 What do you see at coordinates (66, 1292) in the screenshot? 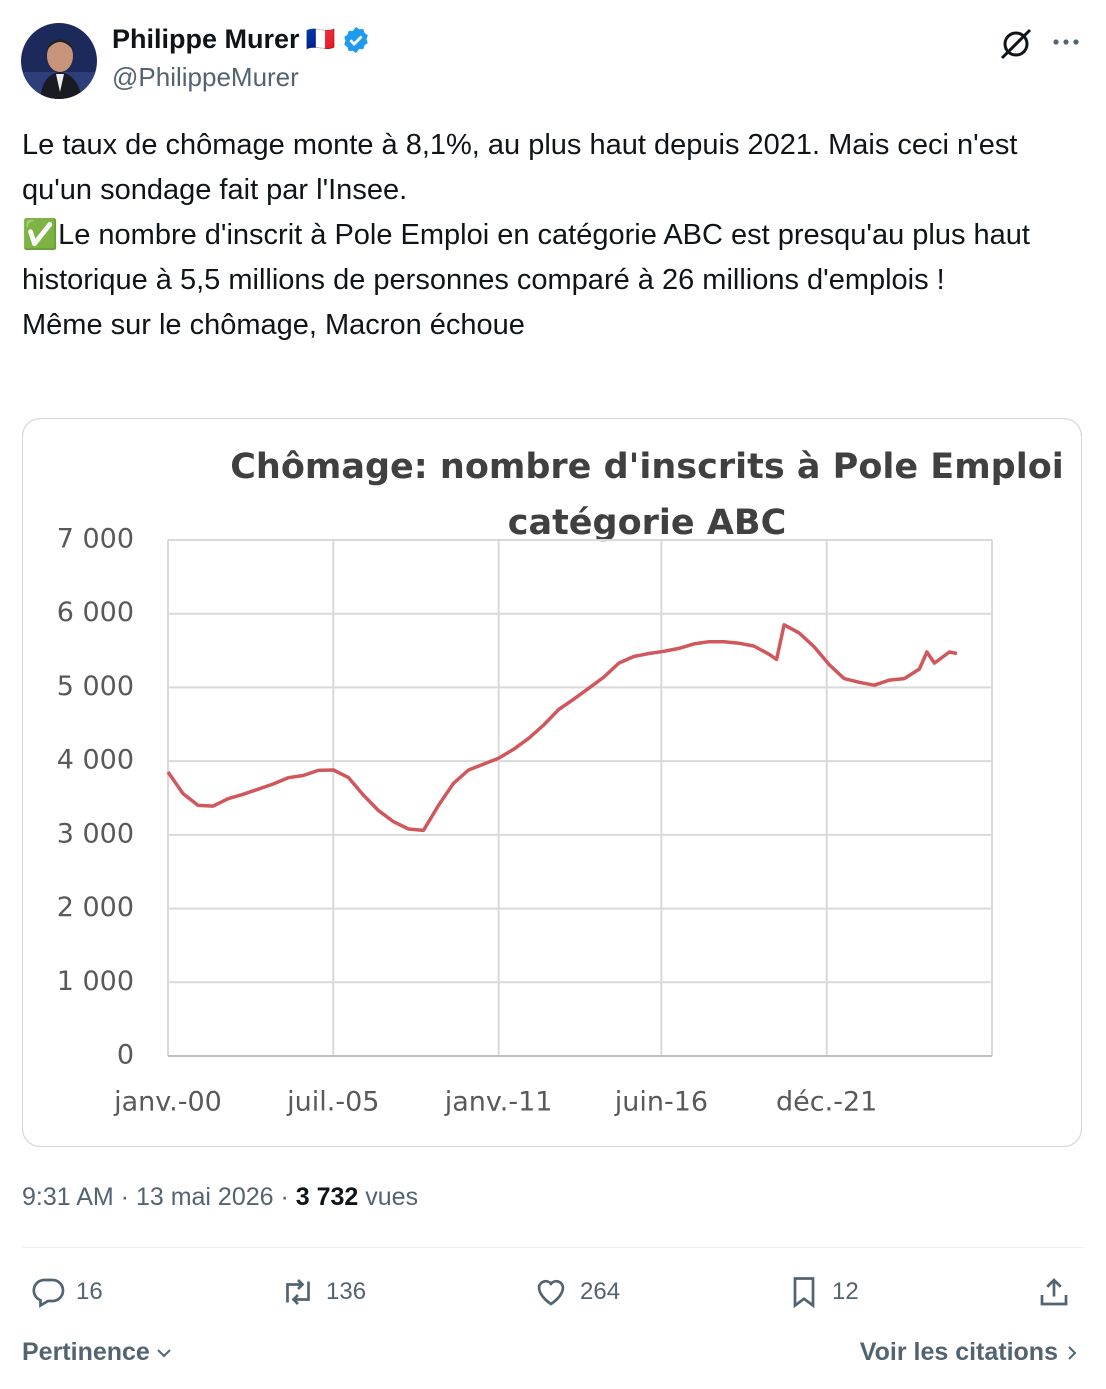
I see `reply-action: 16` at bounding box center [66, 1292].